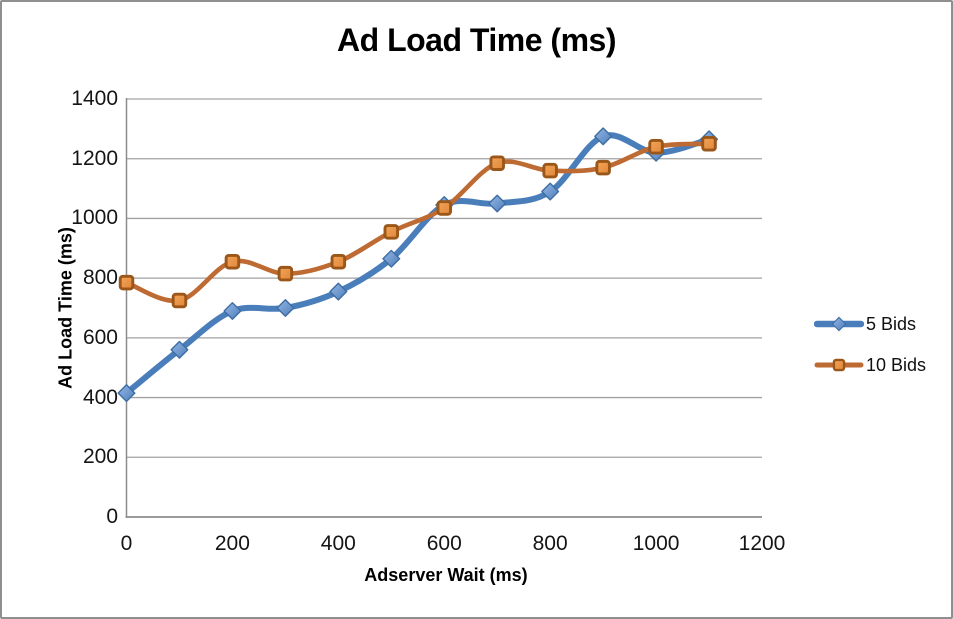 This screenshot has height=619, width=953. What do you see at coordinates (94, 218) in the screenshot?
I see `y-tick-label: 1000` at bounding box center [94, 218].